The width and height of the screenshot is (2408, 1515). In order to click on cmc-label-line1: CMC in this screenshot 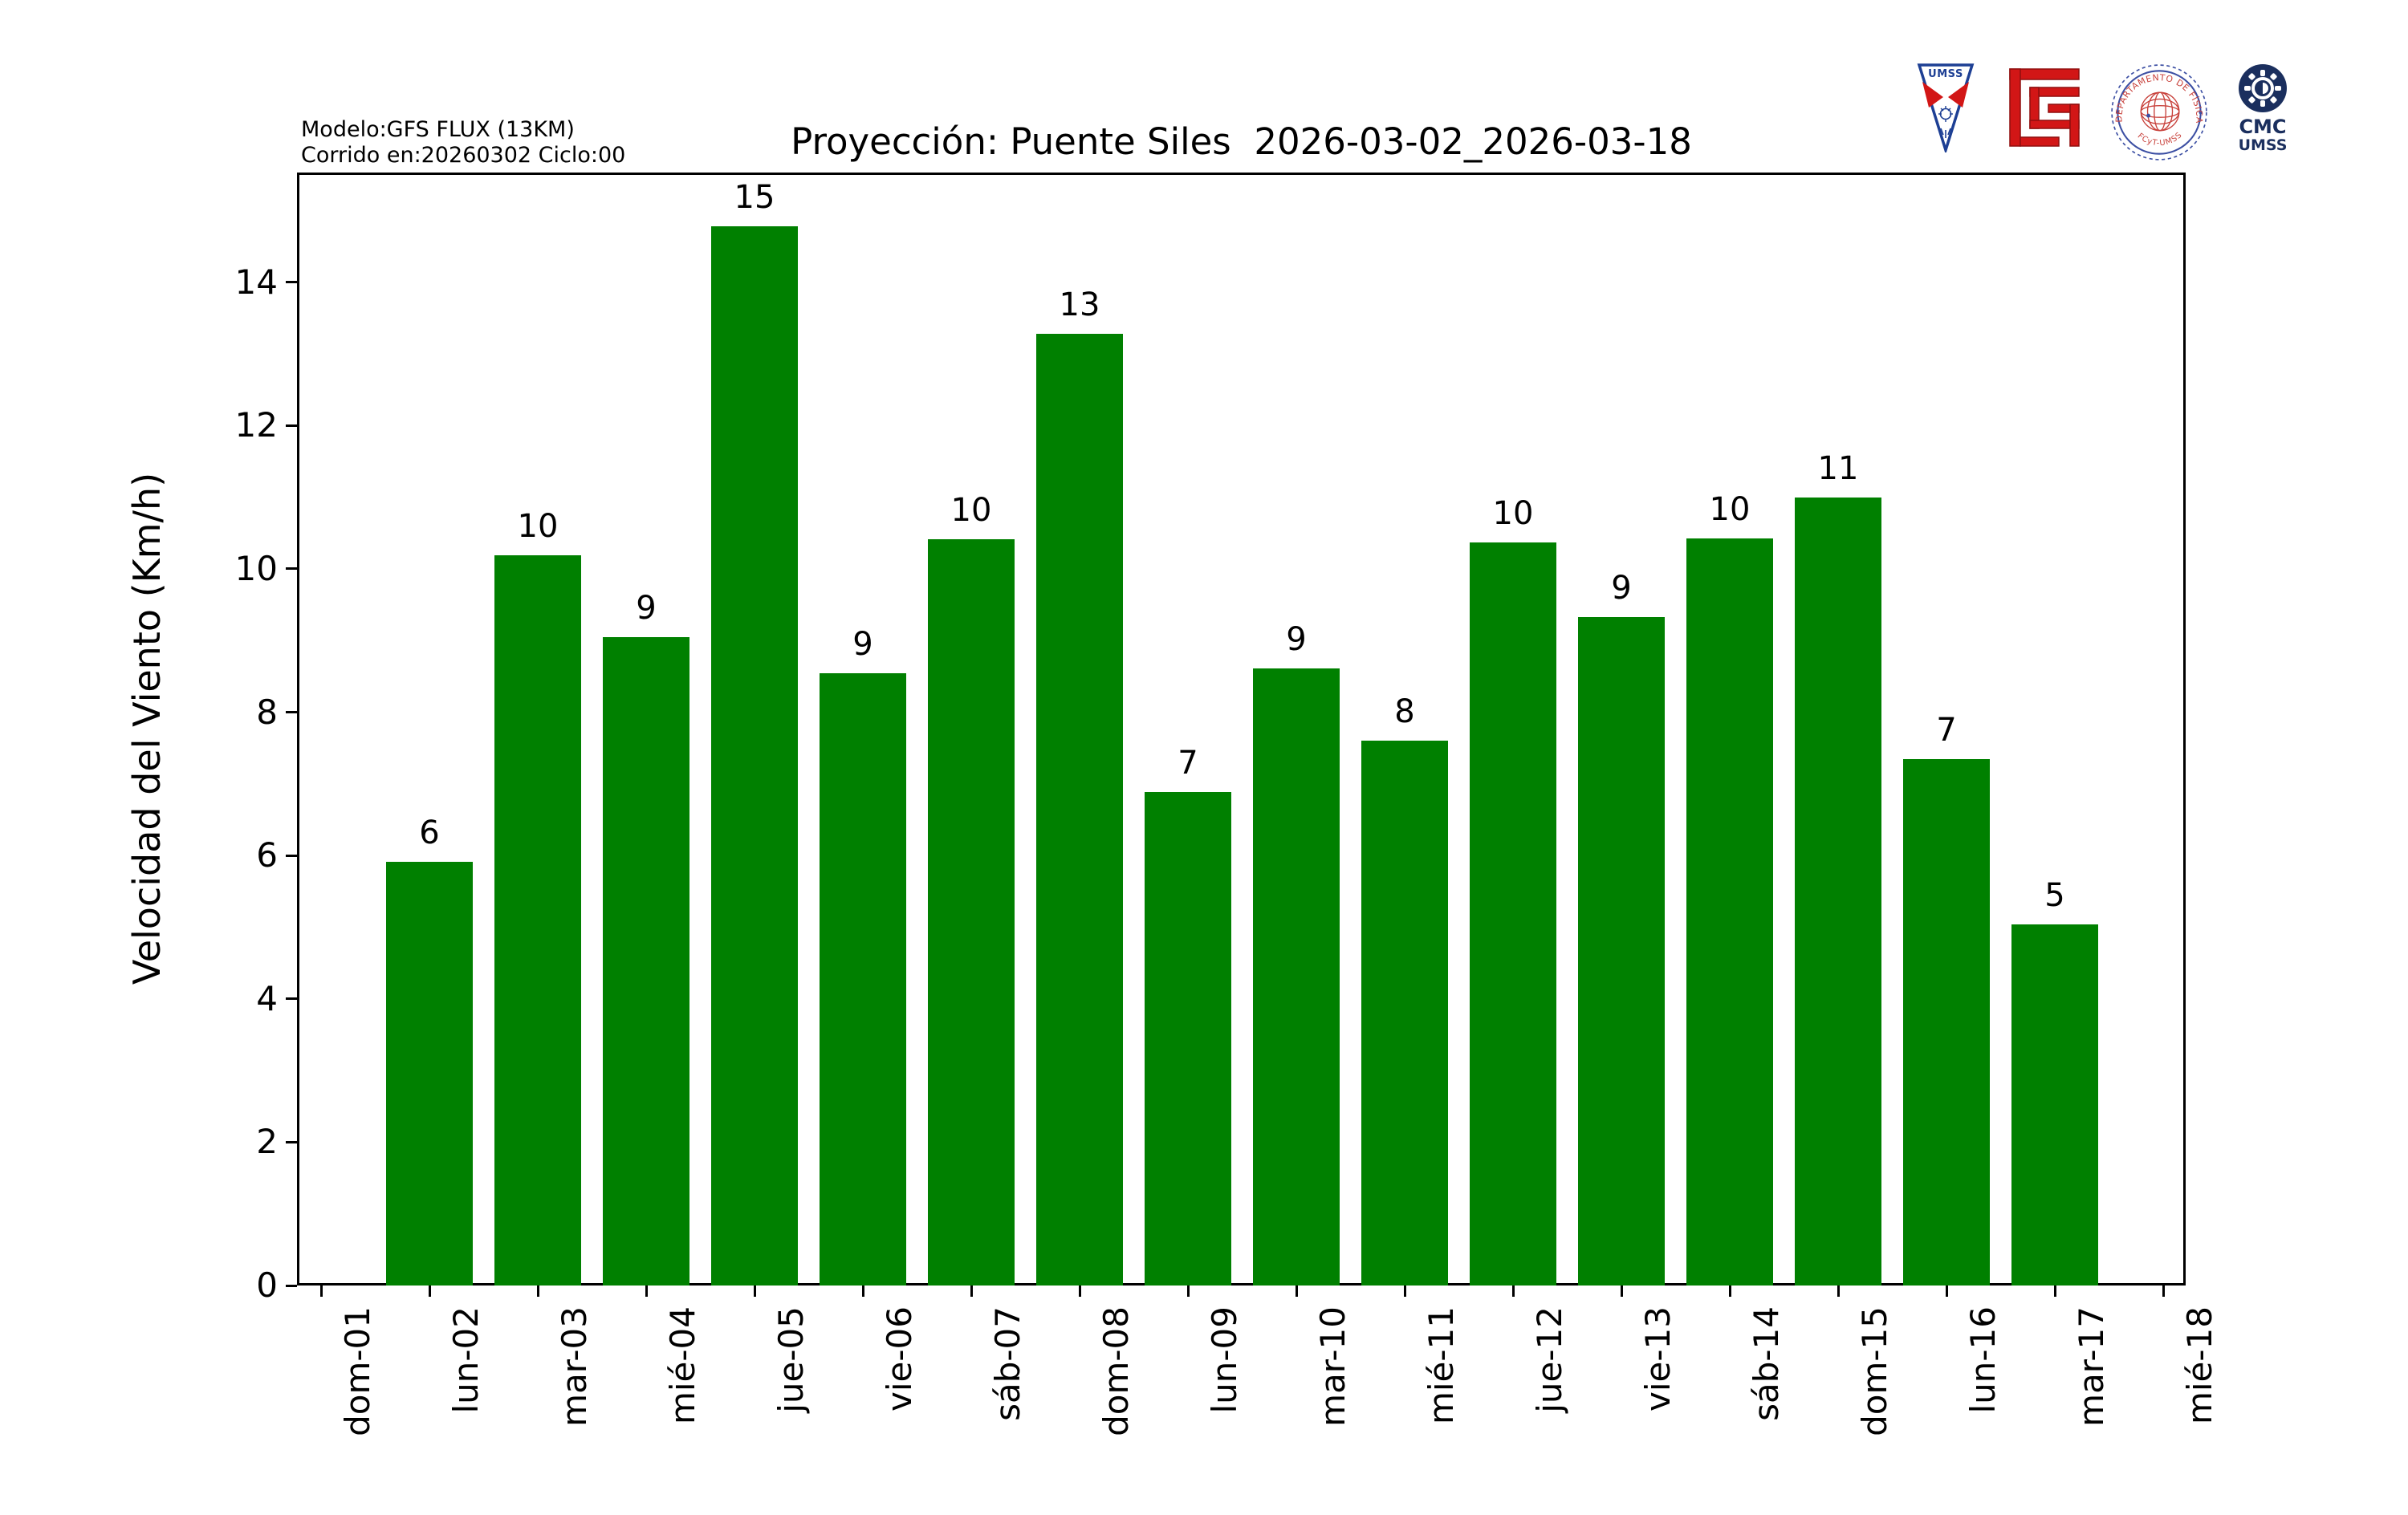, I will do `click(2262, 127)`.